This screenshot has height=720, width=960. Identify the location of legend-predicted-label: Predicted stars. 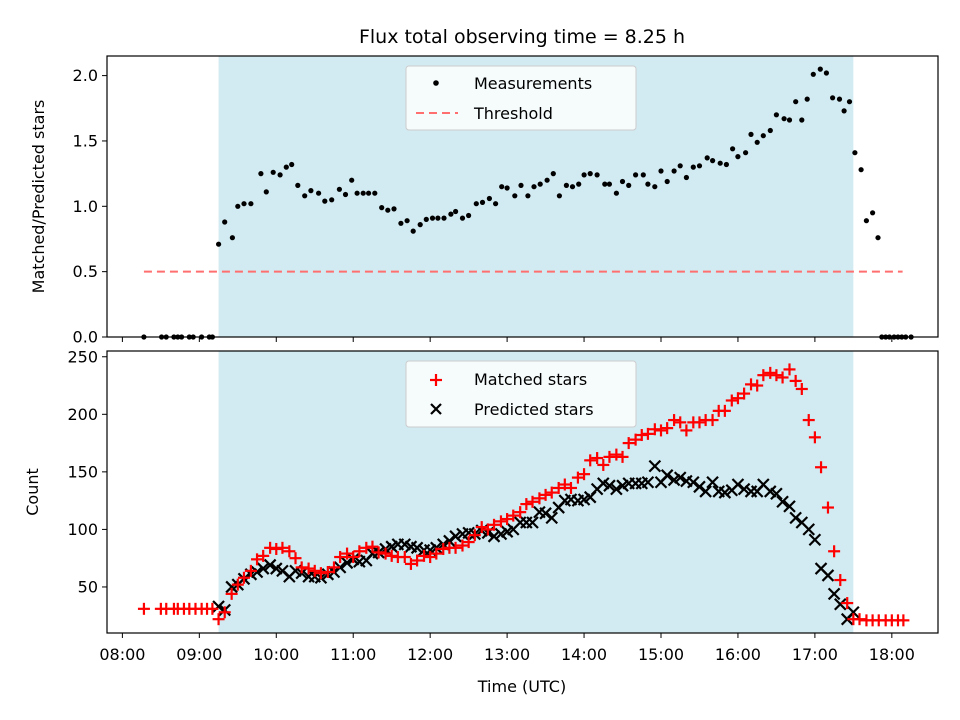
(534, 409).